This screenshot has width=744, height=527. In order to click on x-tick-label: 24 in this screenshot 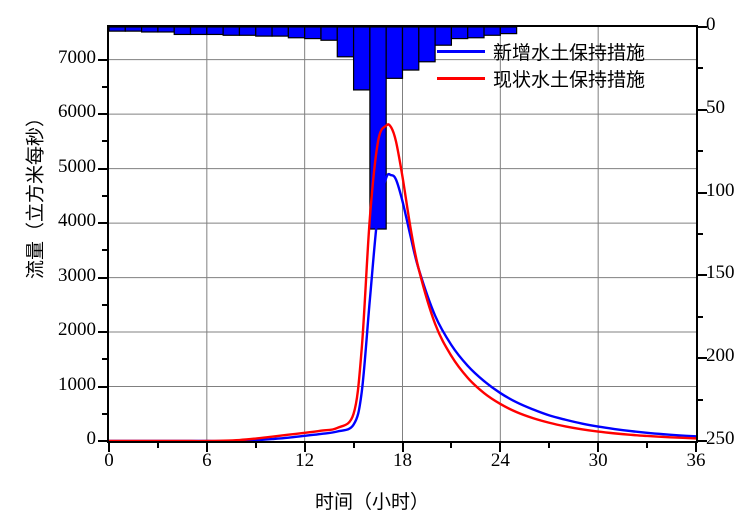, I will do `click(500, 460)`.